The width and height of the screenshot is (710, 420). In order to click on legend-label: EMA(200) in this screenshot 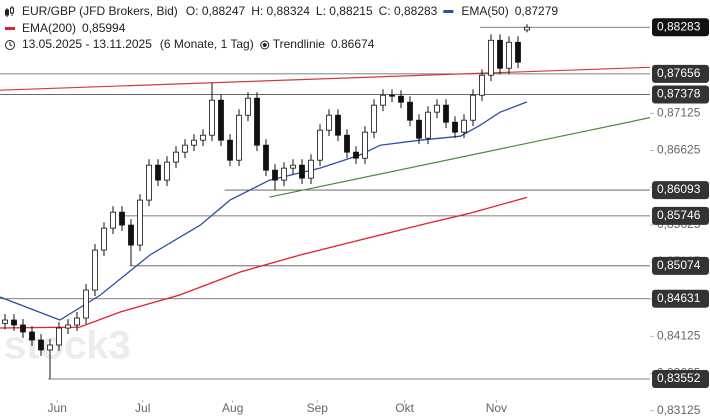, I will do `click(49, 28)`.